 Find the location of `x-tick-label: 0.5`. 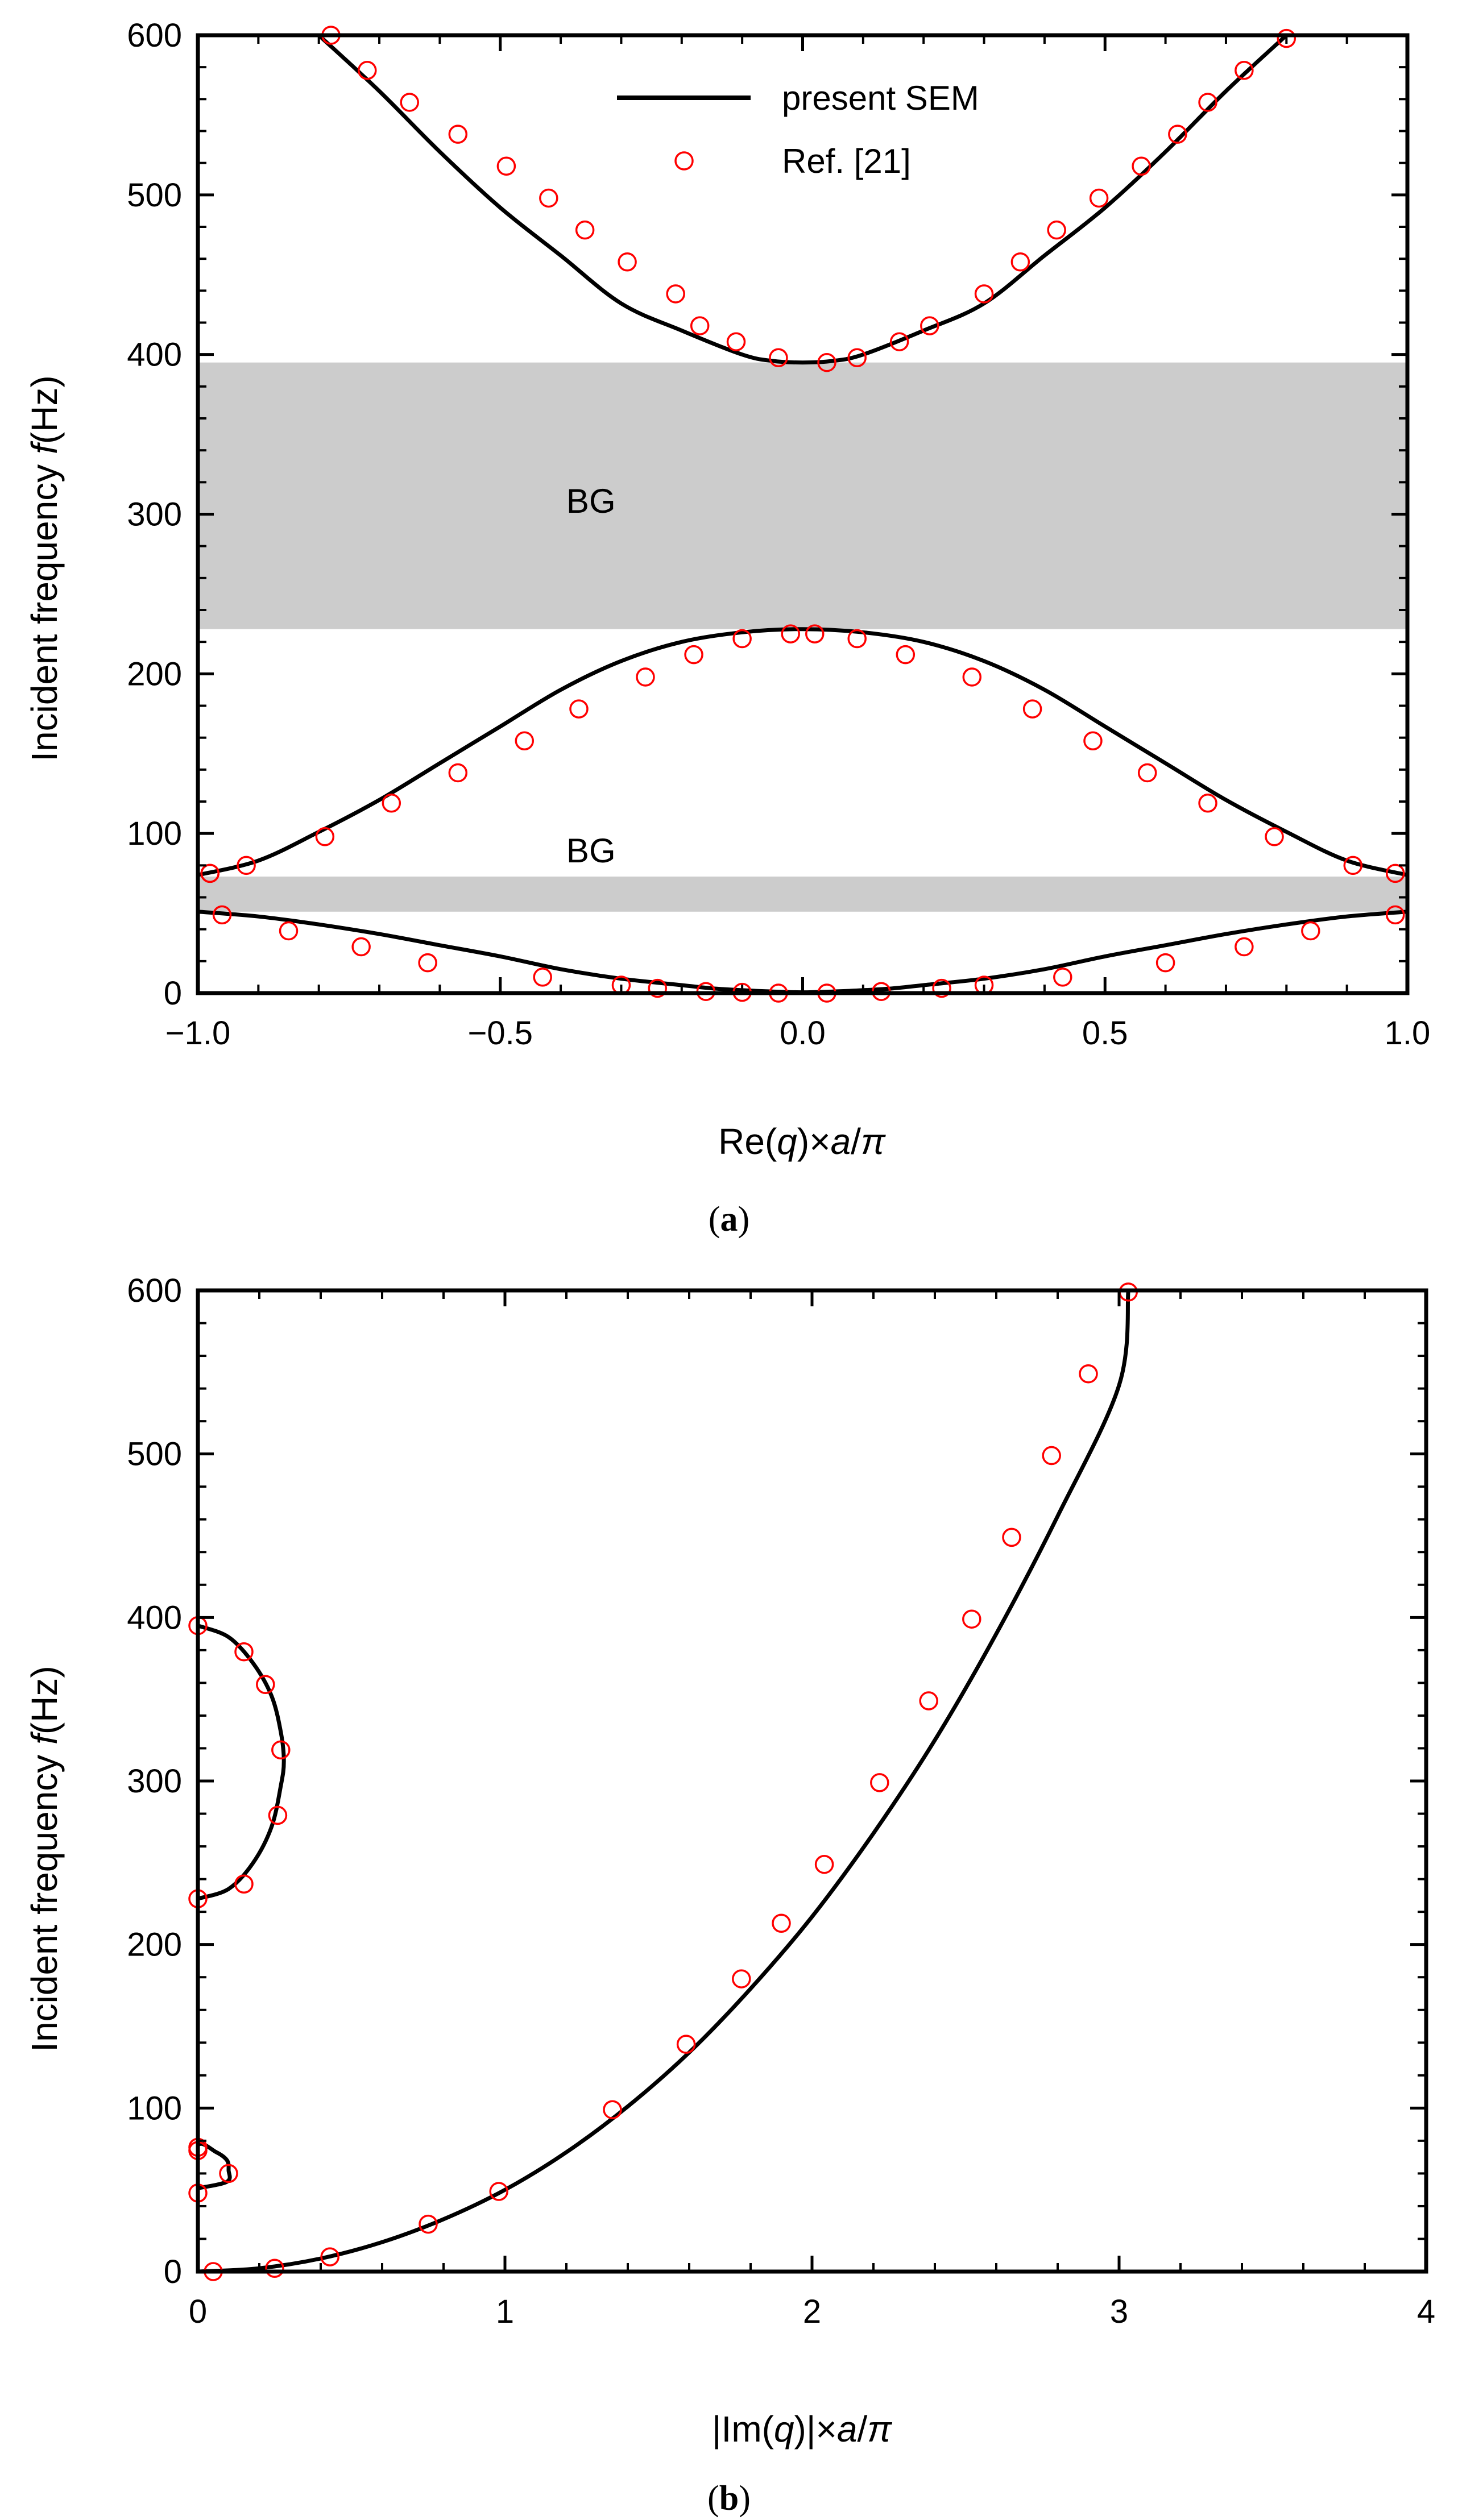

x-tick-label: 0.5 is located at coordinates (1105, 1033).